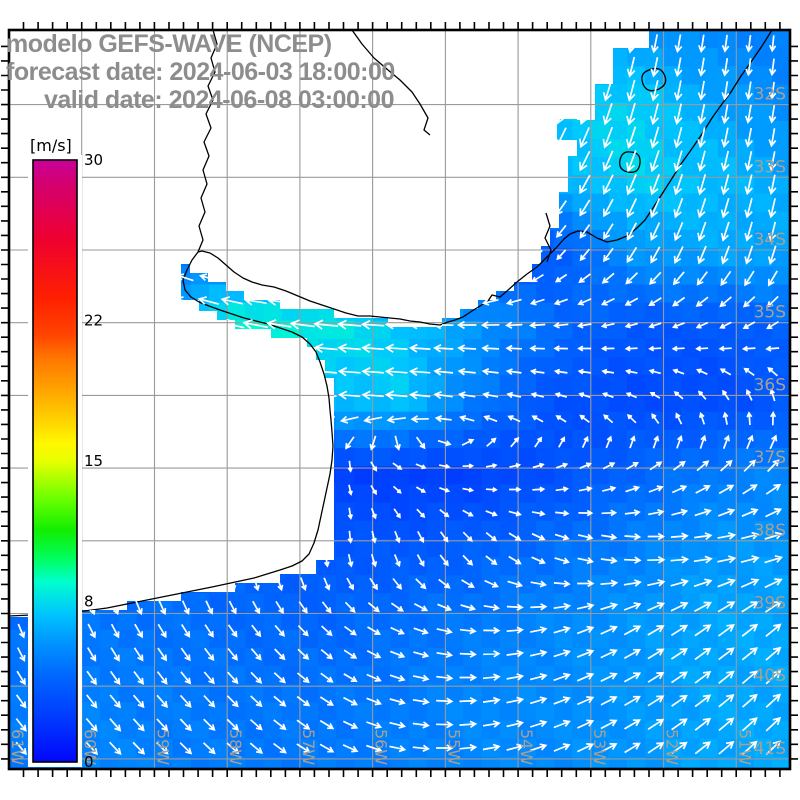 The width and height of the screenshot is (800, 800). What do you see at coordinates (770, 385) in the screenshot?
I see `lat-label: 36S` at bounding box center [770, 385].